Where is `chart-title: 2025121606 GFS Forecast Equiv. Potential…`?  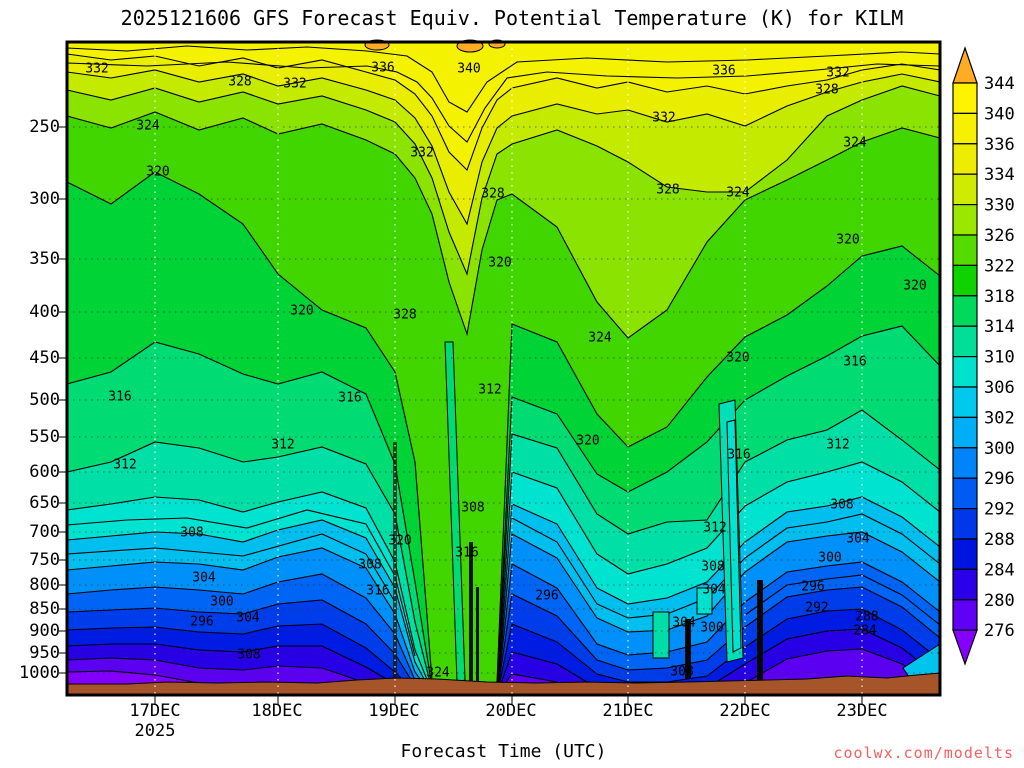 chart-title: 2025121606 GFS Forecast Equiv. Potential… is located at coordinates (512, 18).